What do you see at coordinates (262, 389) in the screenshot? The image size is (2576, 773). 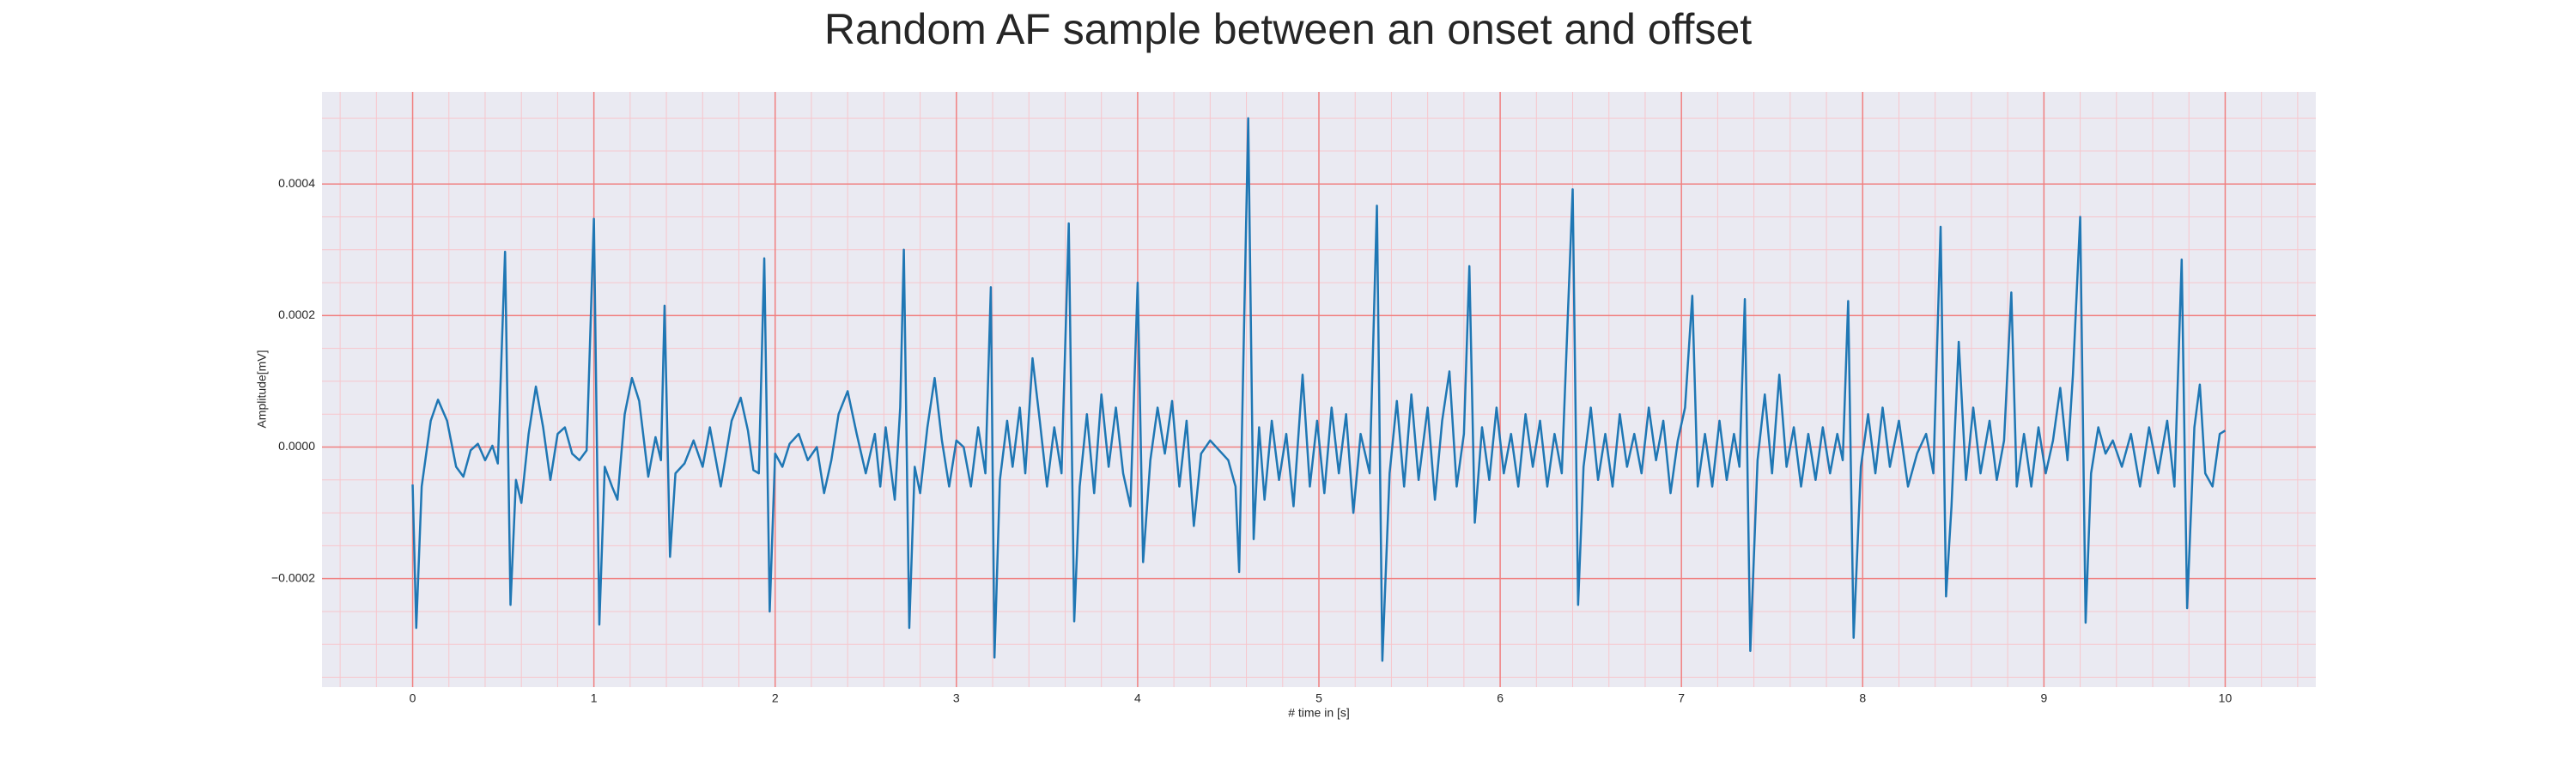 I see `y-axis-label: Amplitude[mV]` at bounding box center [262, 389].